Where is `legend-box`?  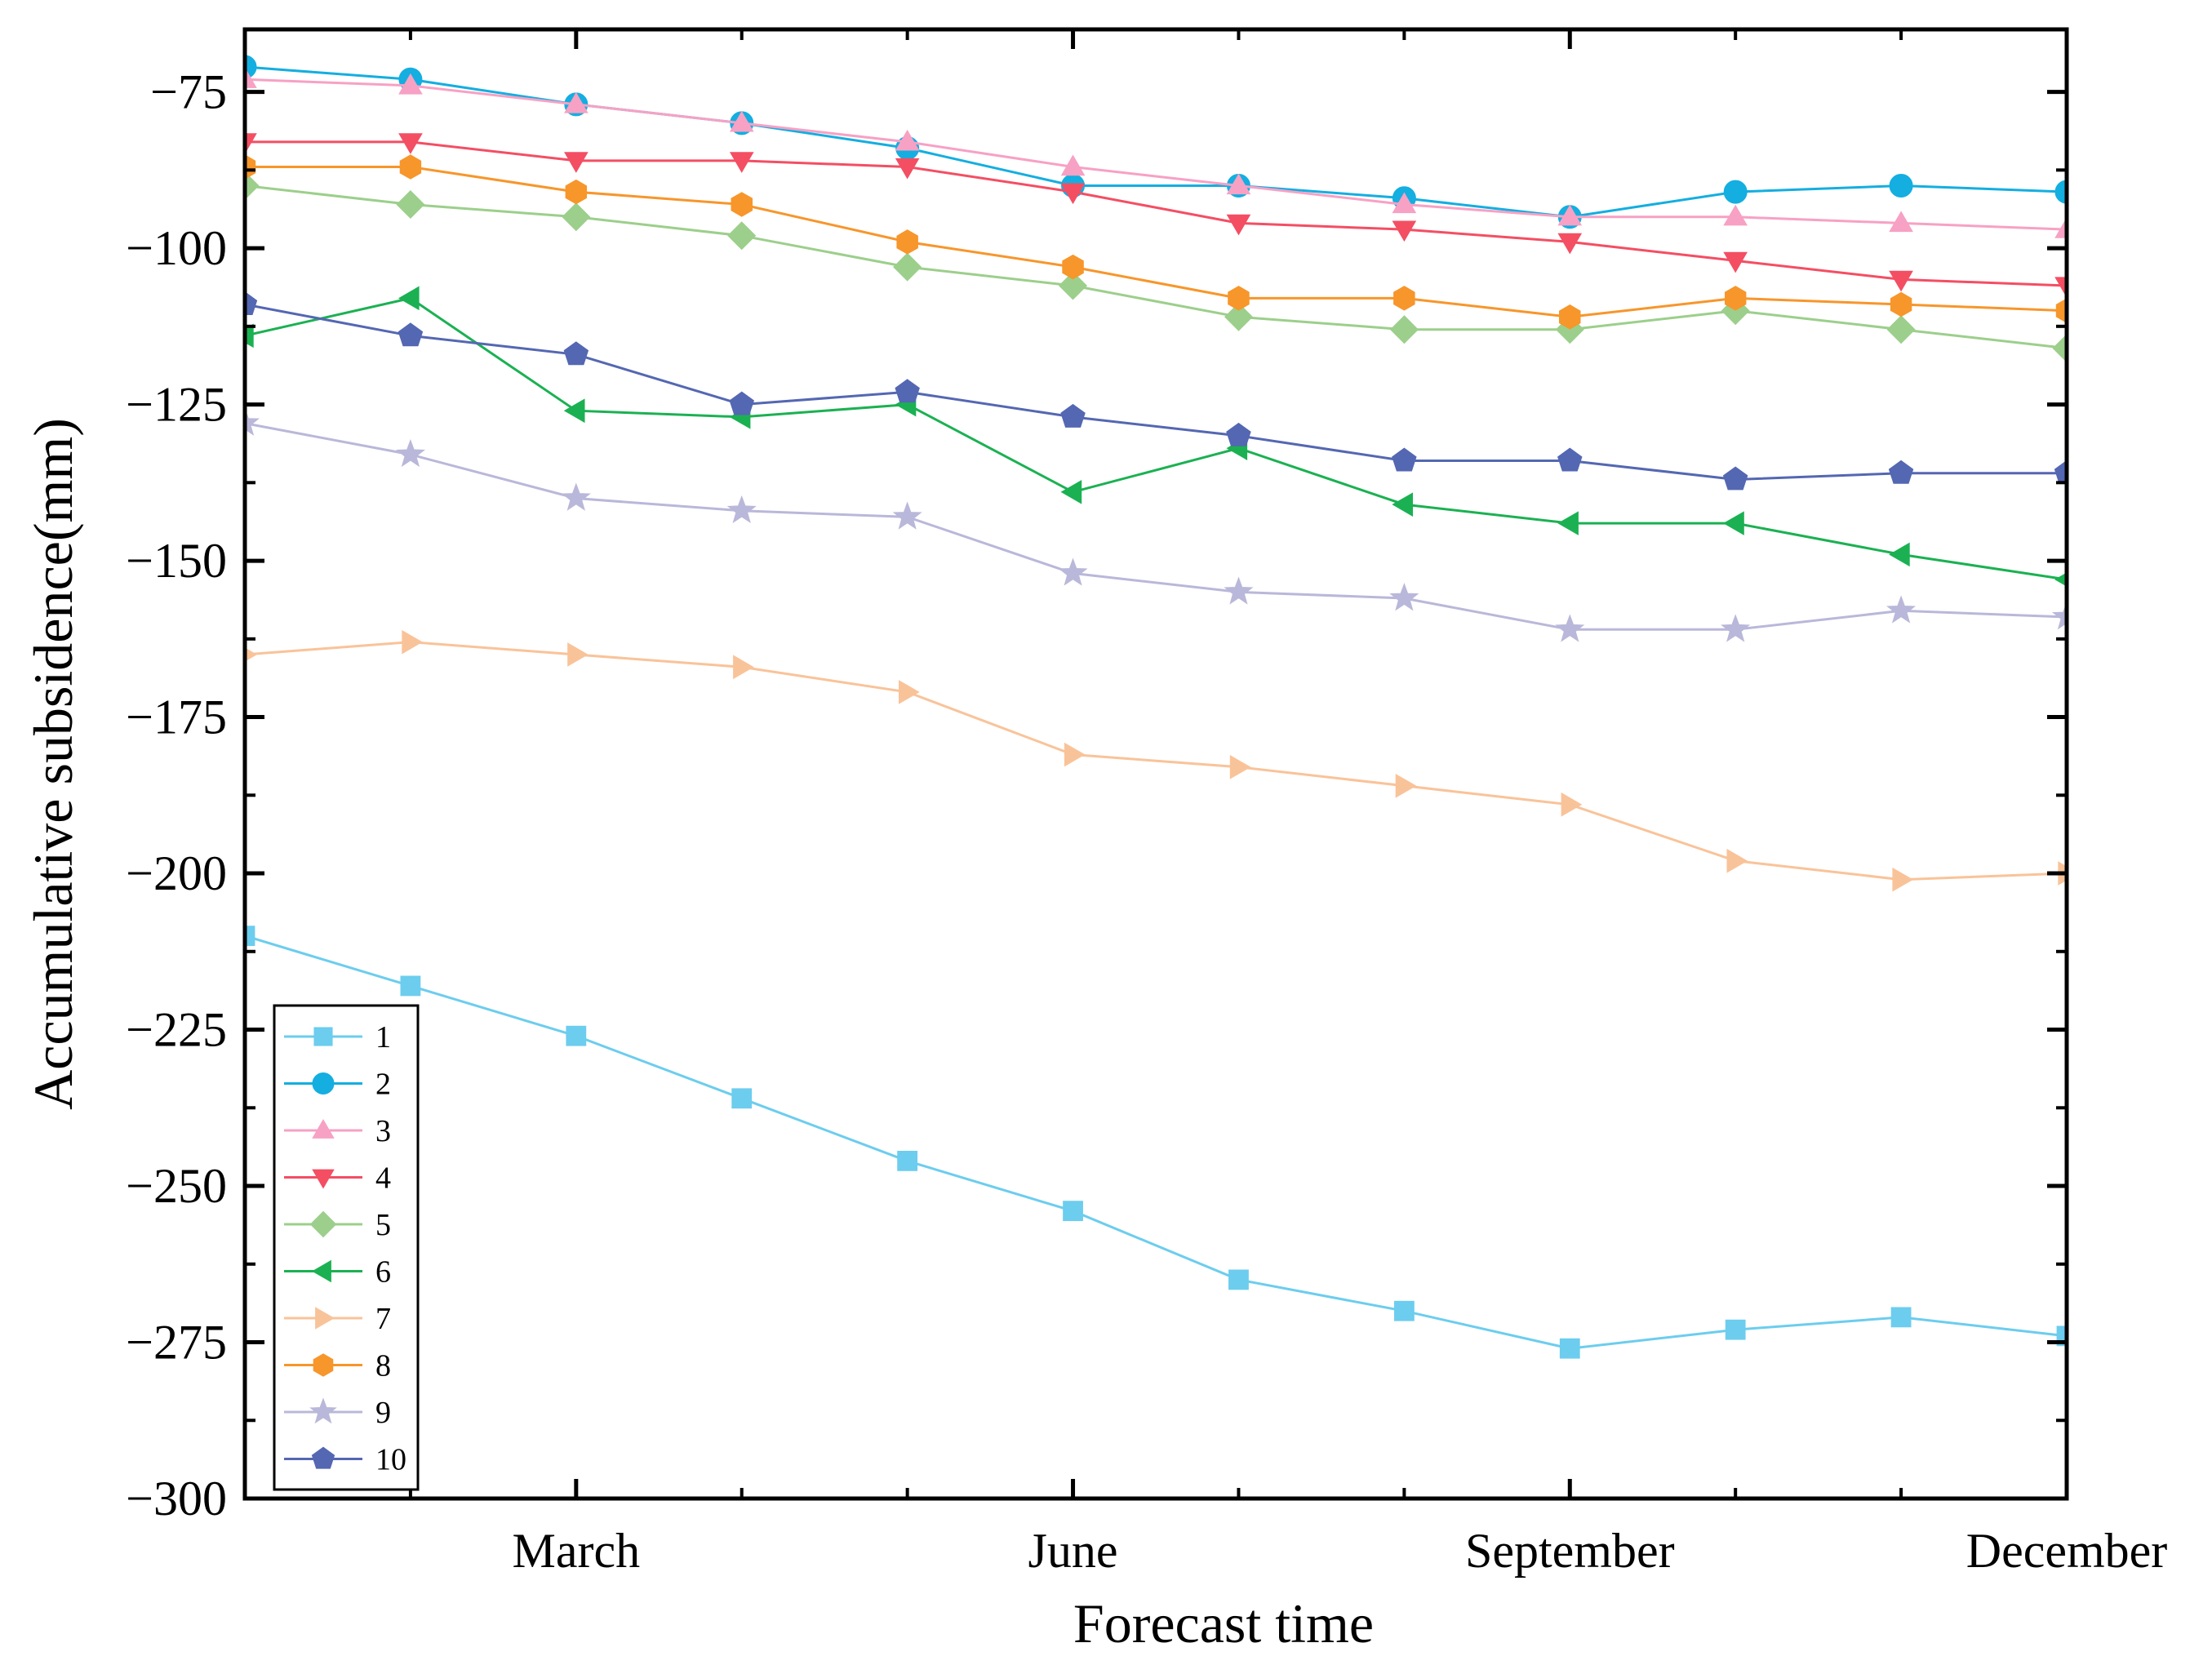 legend-box is located at coordinates (346, 1247).